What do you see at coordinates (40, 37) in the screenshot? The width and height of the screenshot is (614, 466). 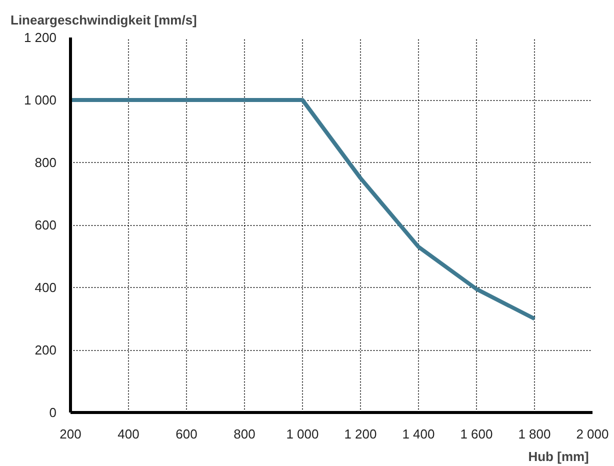 I see `y-tick-label: 1 200` at bounding box center [40, 37].